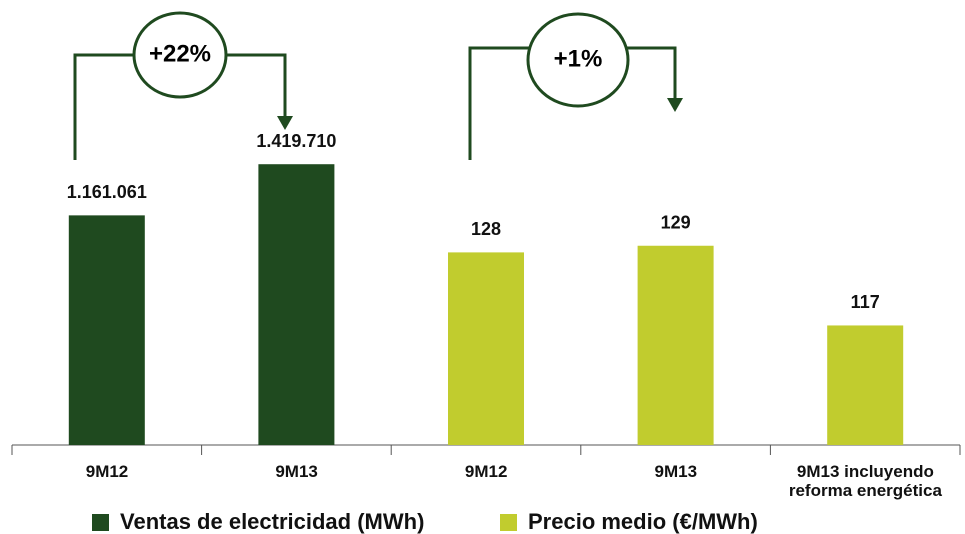  I want to click on x-tick-label: 9M13 incluyendo reforma energética, so click(865, 481).